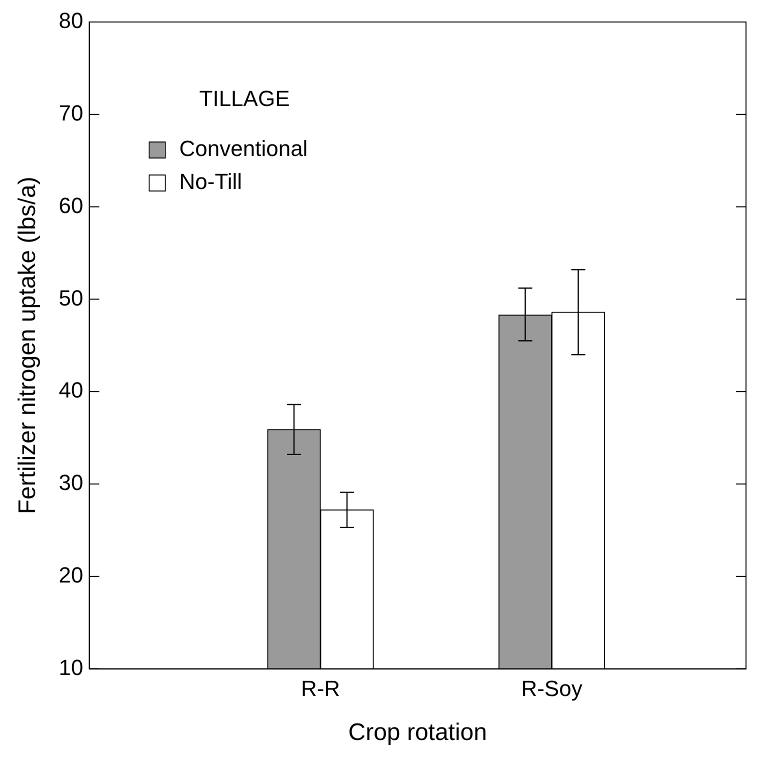 This screenshot has width=774, height=762. What do you see at coordinates (243, 149) in the screenshot?
I see `legend-label: Conventional` at bounding box center [243, 149].